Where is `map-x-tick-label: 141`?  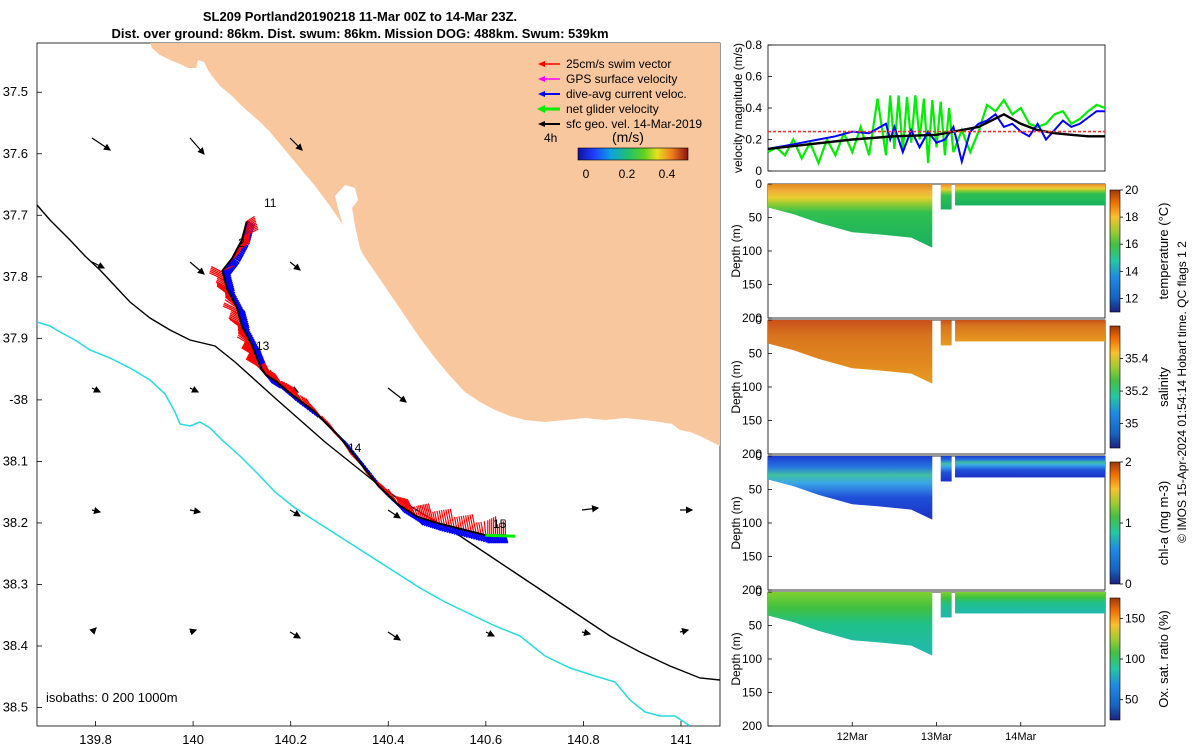
map-x-tick-label: 141 is located at coordinates (681, 739).